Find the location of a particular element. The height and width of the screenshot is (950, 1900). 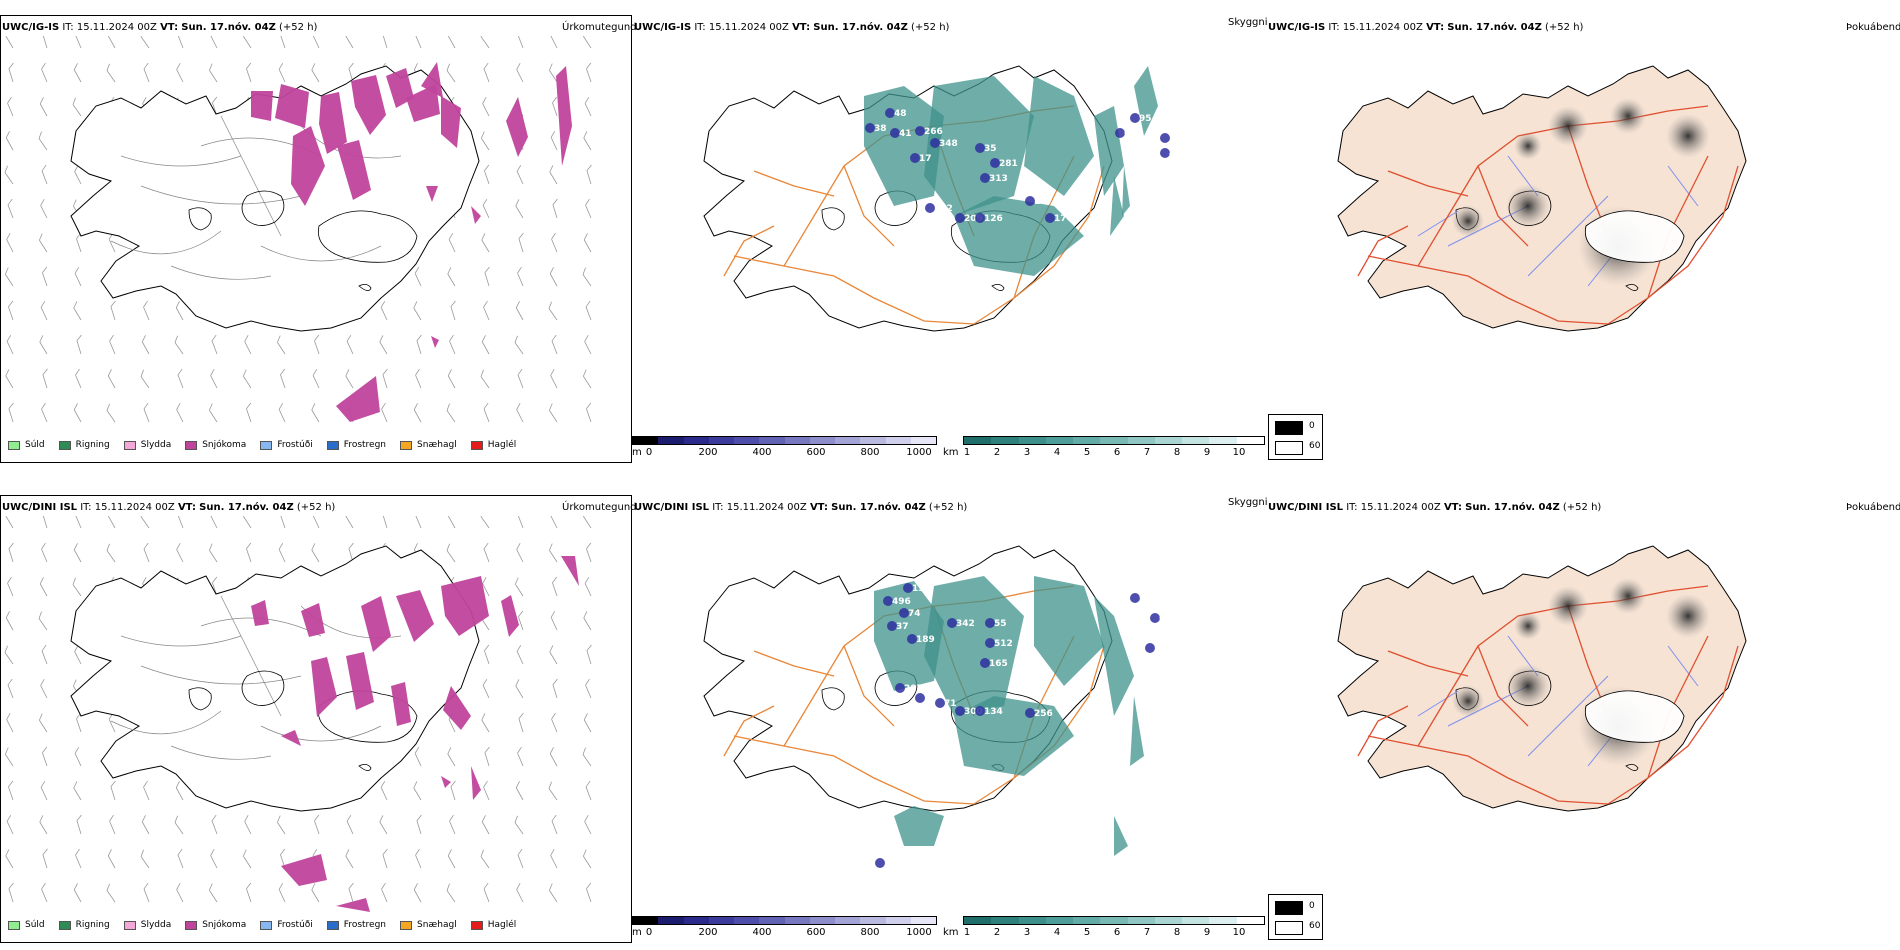

road is located at coordinates (1553, 725).